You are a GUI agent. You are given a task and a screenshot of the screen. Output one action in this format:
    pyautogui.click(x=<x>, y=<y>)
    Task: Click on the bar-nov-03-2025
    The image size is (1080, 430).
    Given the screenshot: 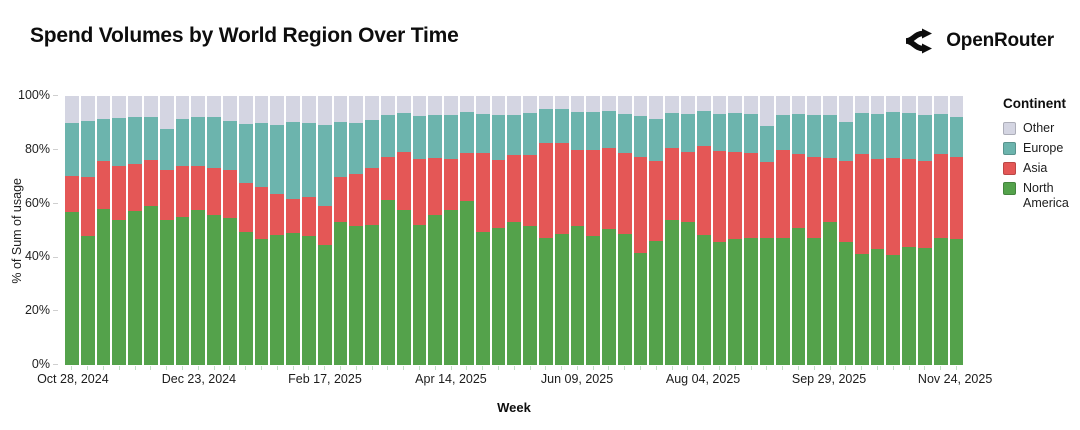 What is the action you would take?
    pyautogui.click(x=909, y=230)
    